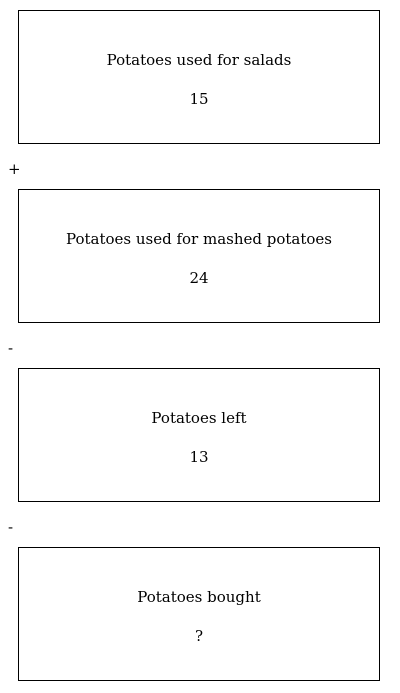  What do you see at coordinates (199, 457) in the screenshot?
I see `box-value: 13` at bounding box center [199, 457].